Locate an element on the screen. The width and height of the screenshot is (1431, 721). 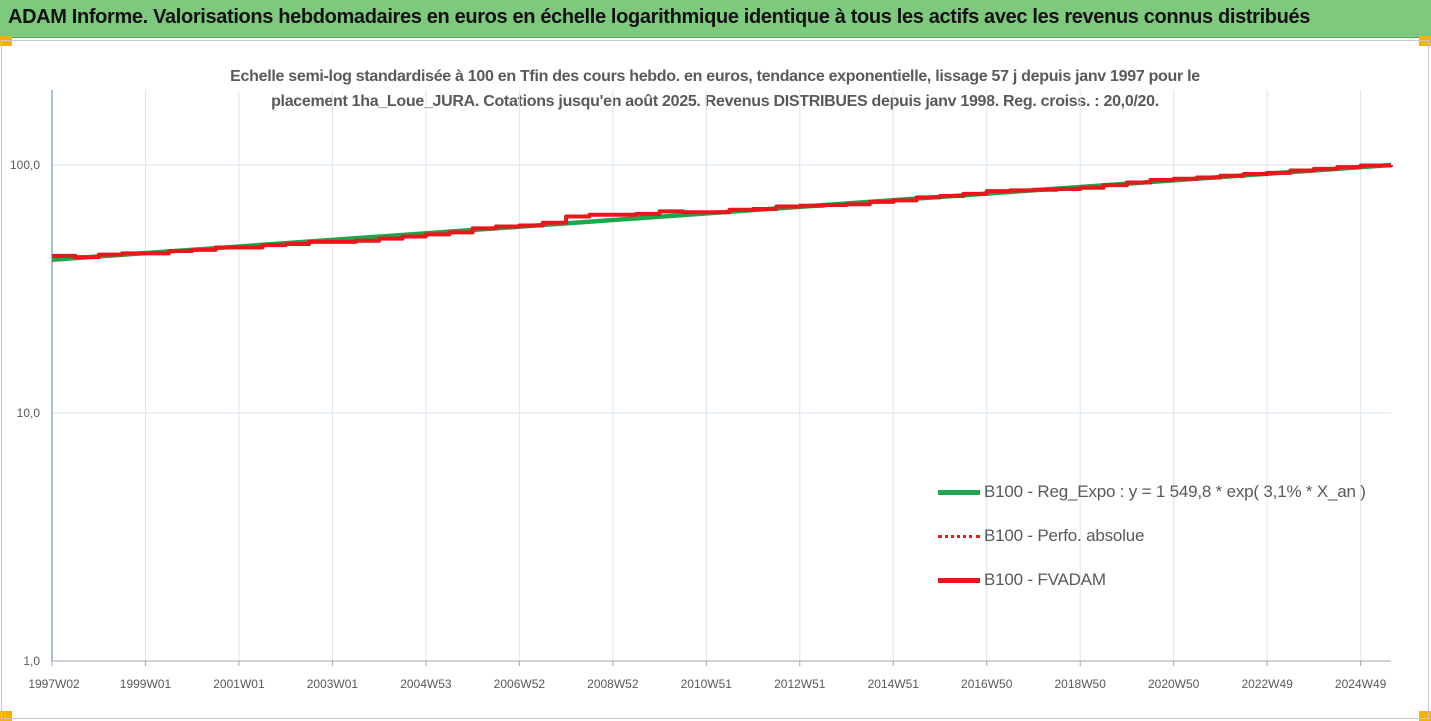
x-tick-label-14: 2024W49 is located at coordinates (1361, 684).